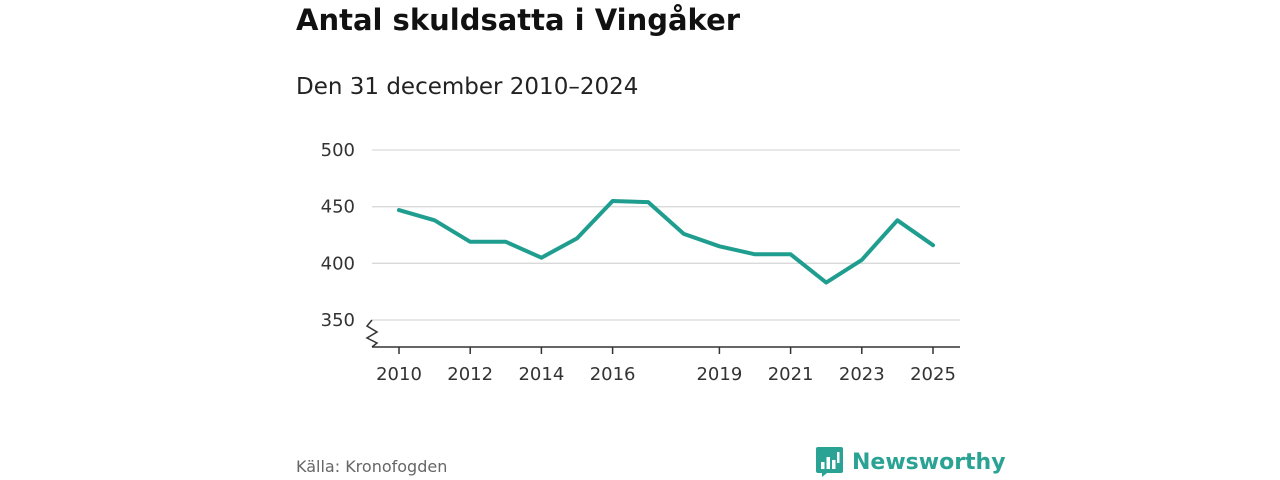 The image size is (1280, 480). I want to click on x-tick-labels: 2010 2012 2014 2016 2019 2021 2023 2025, so click(666, 366).